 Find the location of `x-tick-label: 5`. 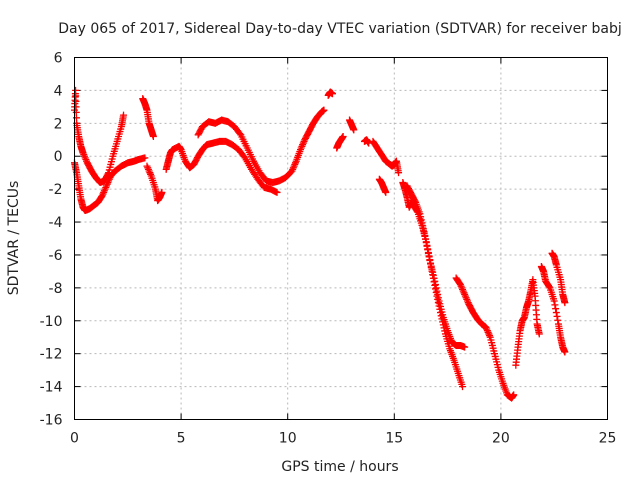

x-tick-label: 5 is located at coordinates (181, 439).